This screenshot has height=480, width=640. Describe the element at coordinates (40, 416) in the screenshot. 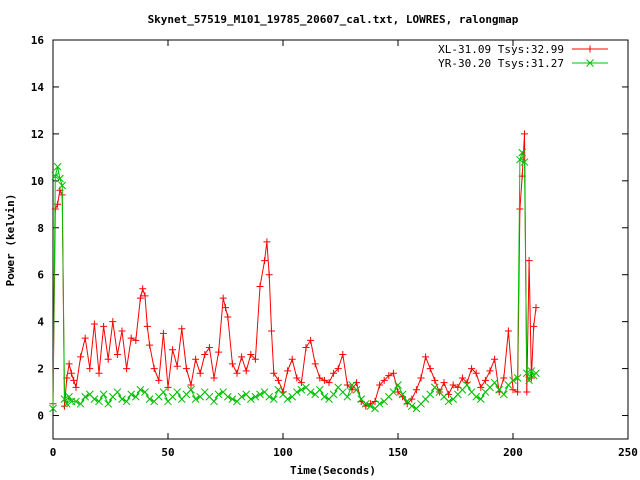

I see `y-tick-label-0: 0` at that location.